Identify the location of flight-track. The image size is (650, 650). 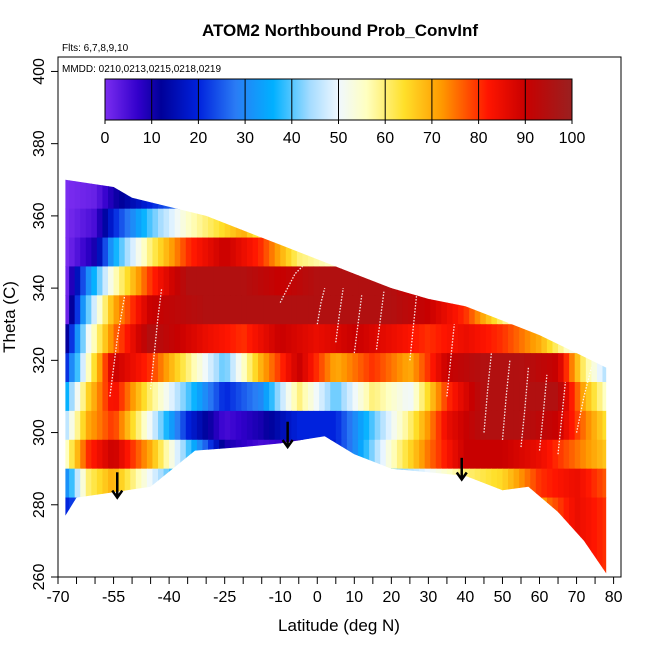
(156, 339).